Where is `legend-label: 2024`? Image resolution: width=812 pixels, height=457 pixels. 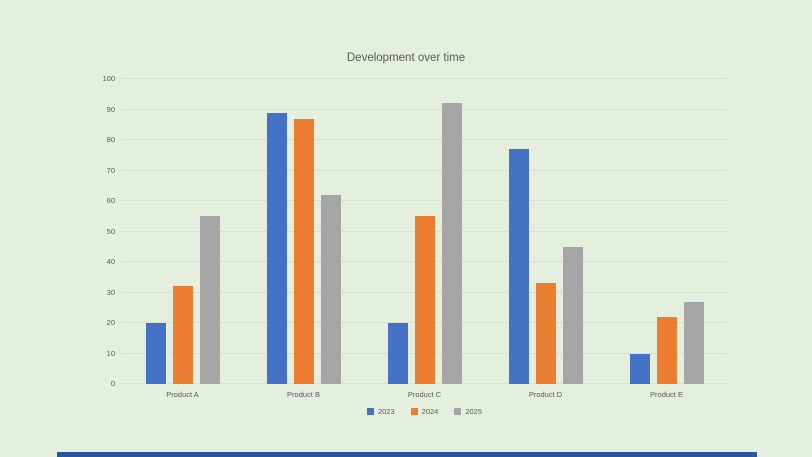
legend-label: 2024 is located at coordinates (430, 411).